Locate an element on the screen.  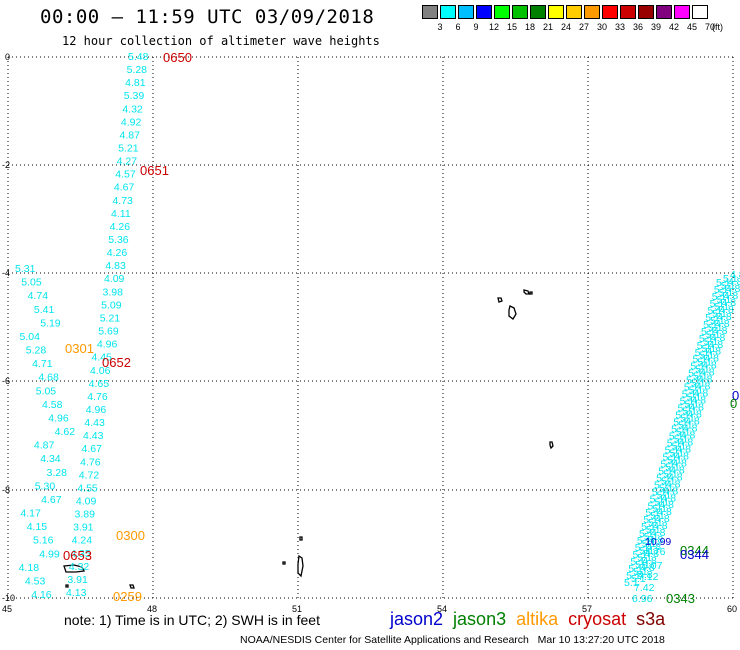
wave-height-value: 5.28 is located at coordinates (36, 351).